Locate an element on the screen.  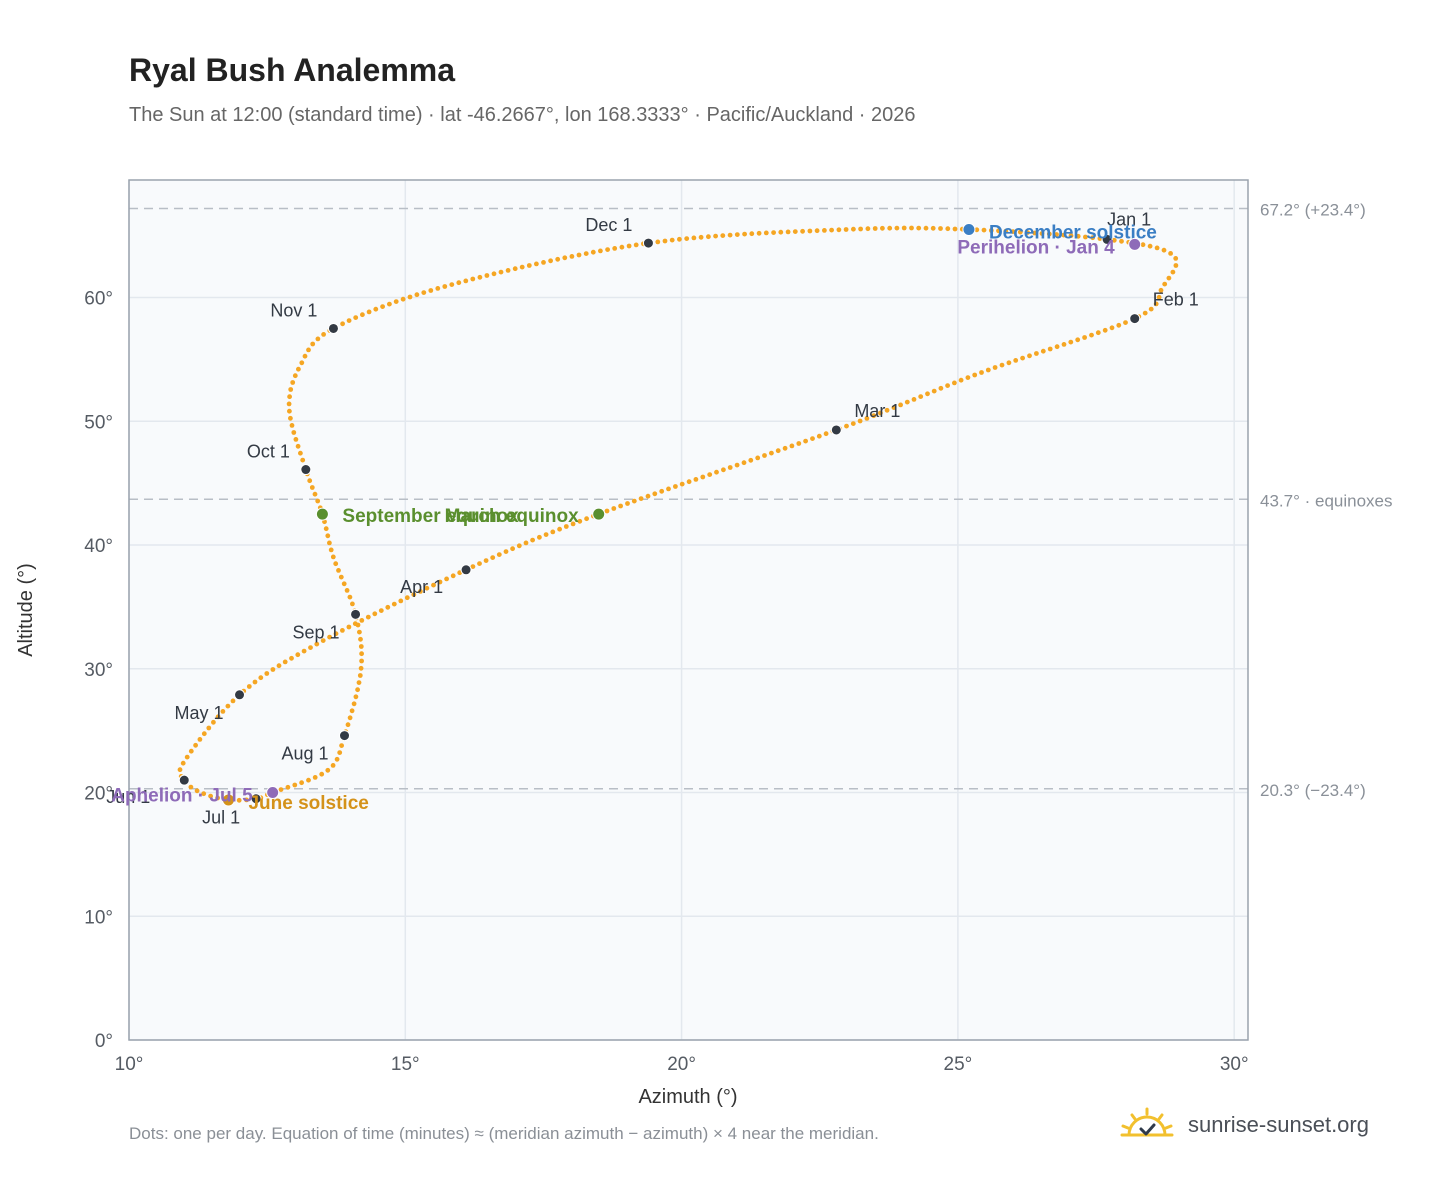
brand-logo: sunrise-sunset.org is located at coordinates (1244, 1125).